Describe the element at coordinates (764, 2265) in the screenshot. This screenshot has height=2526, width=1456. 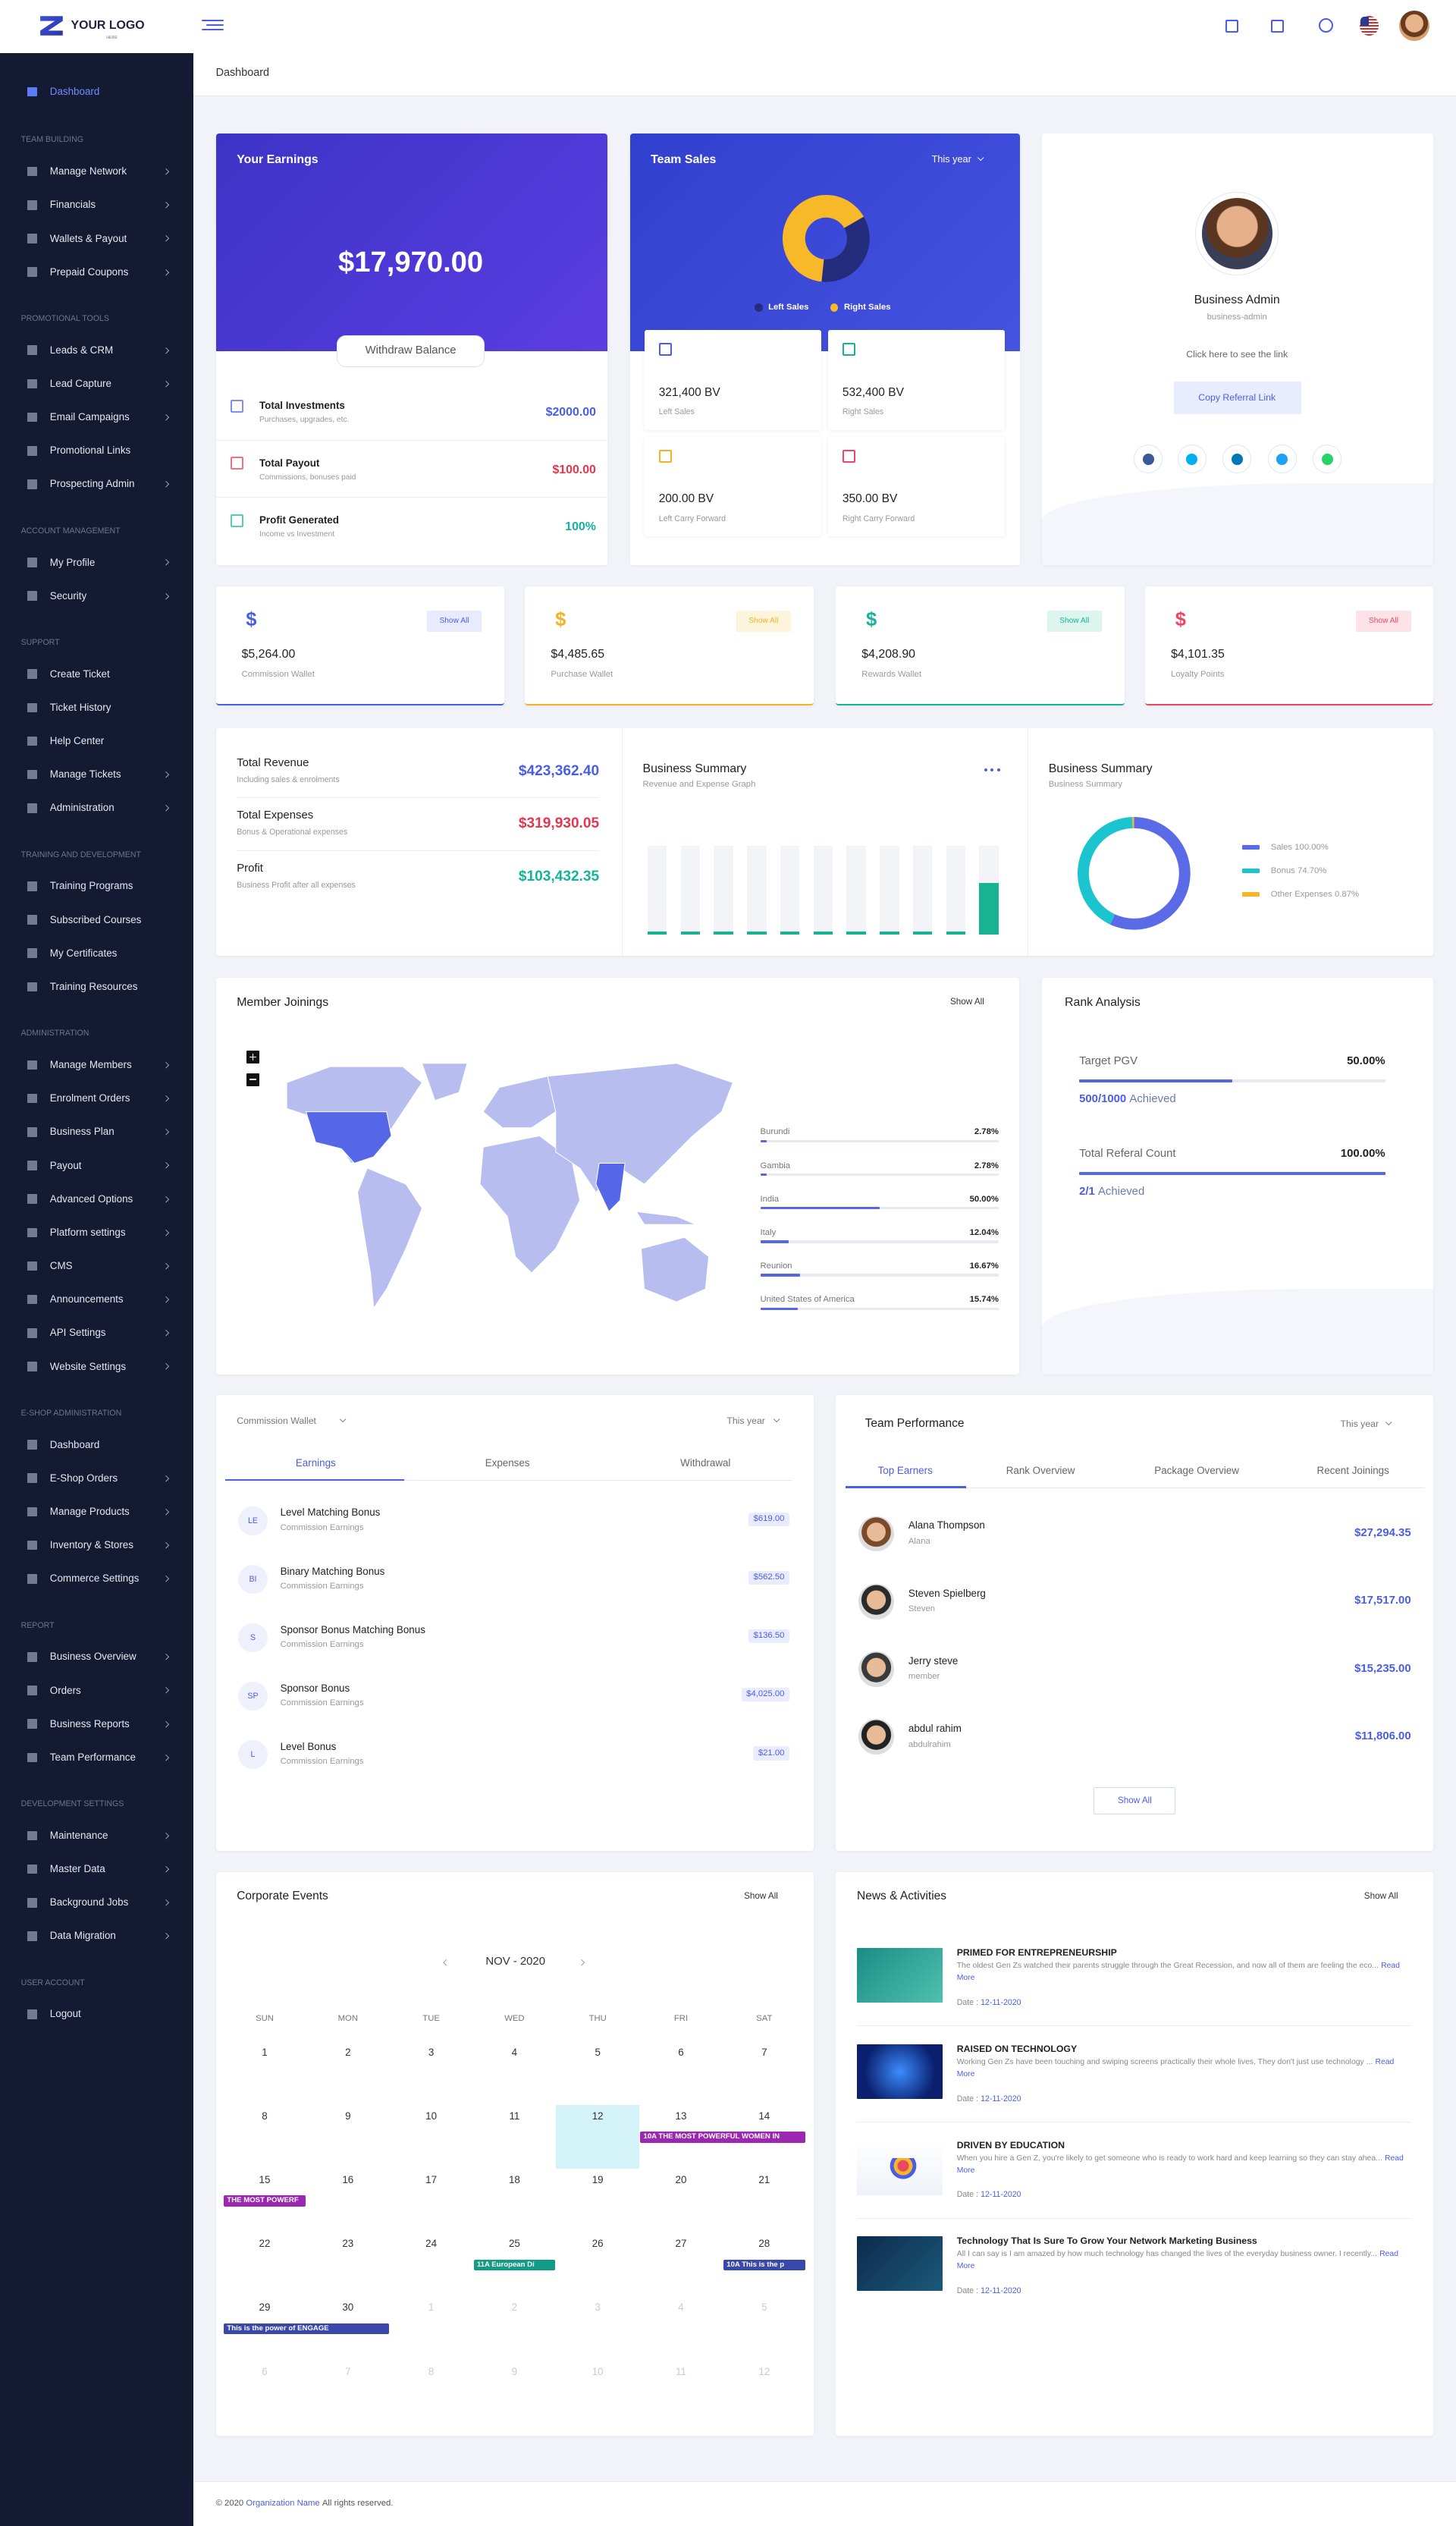
I see `calendar-event: 10A This is the p` at that location.